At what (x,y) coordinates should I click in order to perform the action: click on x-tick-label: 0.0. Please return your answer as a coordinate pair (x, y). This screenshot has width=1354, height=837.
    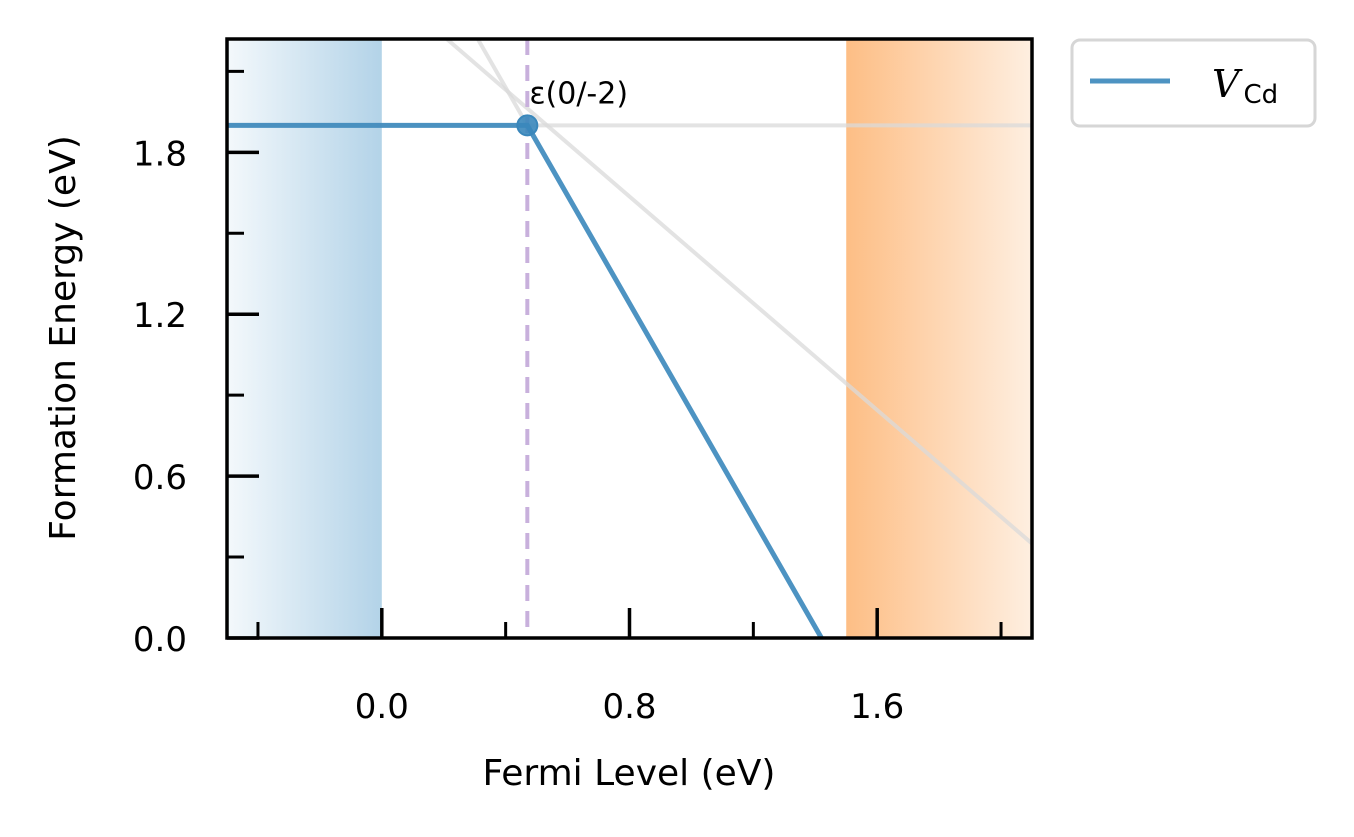
    Looking at the image, I should click on (382, 707).